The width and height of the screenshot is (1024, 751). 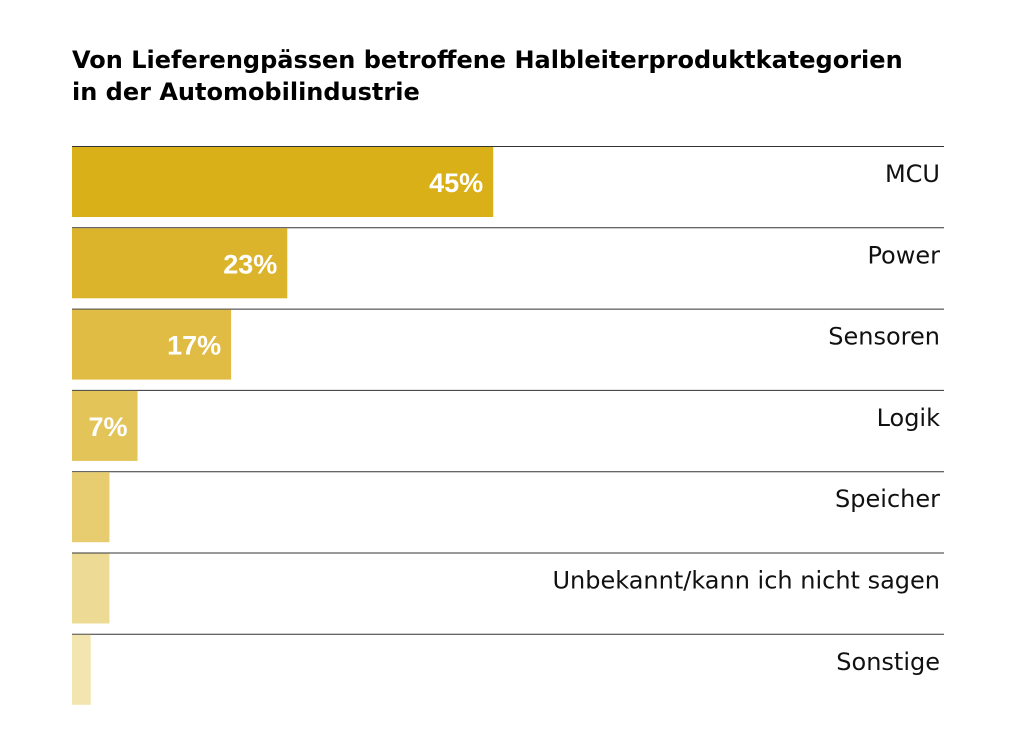 I want to click on category-label: Sonstige, so click(x=888, y=662).